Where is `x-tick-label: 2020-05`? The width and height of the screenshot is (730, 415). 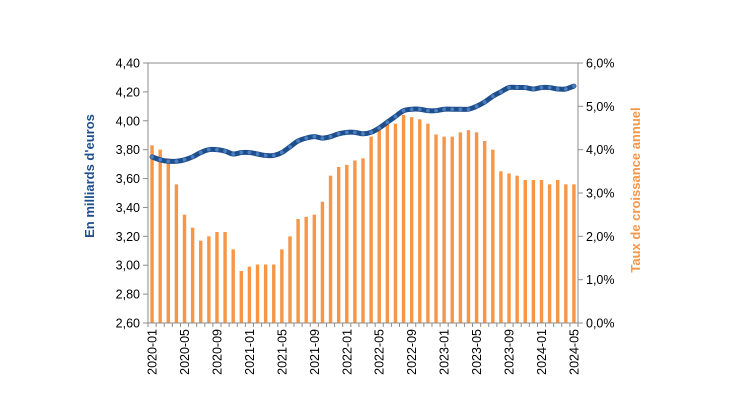 x-tick-label: 2020-05 is located at coordinates (185, 352).